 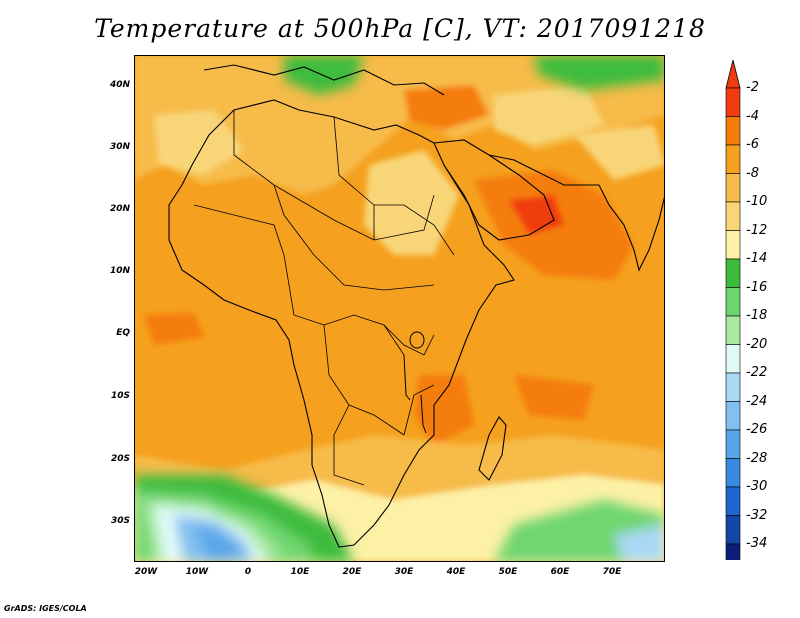 I want to click on footer-credit: GrADS: IGES/COLA, so click(x=45, y=608).